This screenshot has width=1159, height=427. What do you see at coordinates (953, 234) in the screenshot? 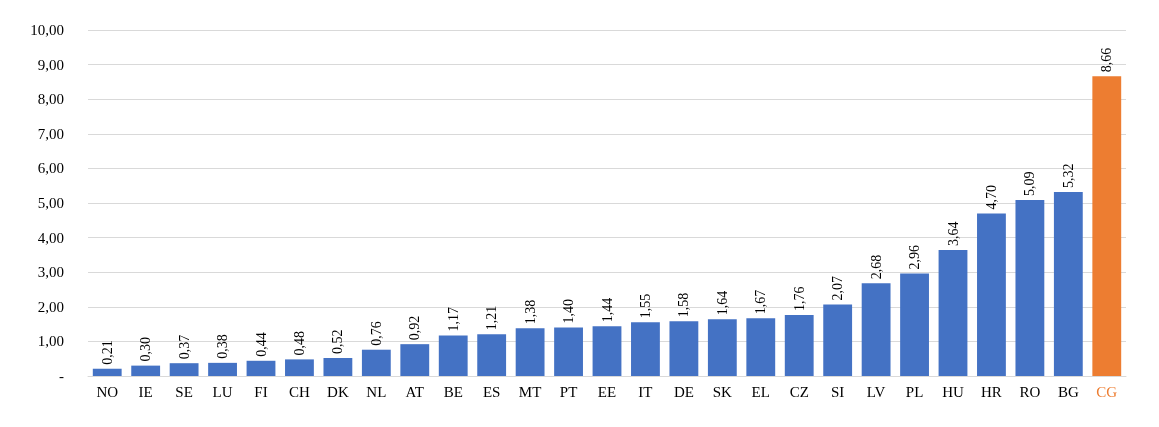
I see `data-label: 3,64` at bounding box center [953, 234].